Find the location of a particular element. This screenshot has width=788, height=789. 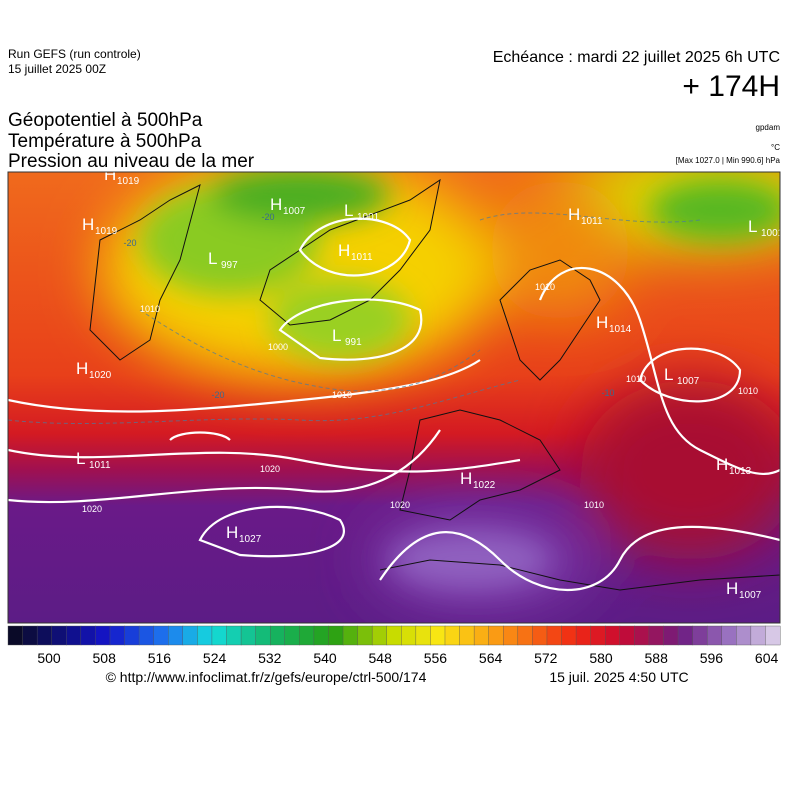

issued: 15 juil. 2025 4:50 UTC is located at coordinates (618, 677).